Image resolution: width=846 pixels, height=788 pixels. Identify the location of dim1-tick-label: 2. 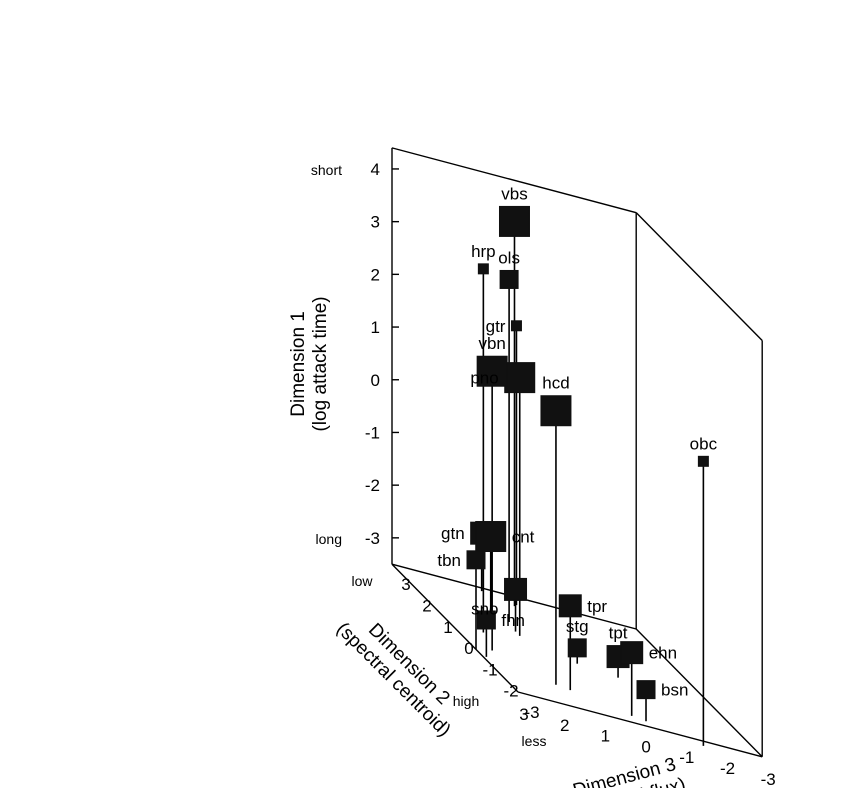
(375, 274).